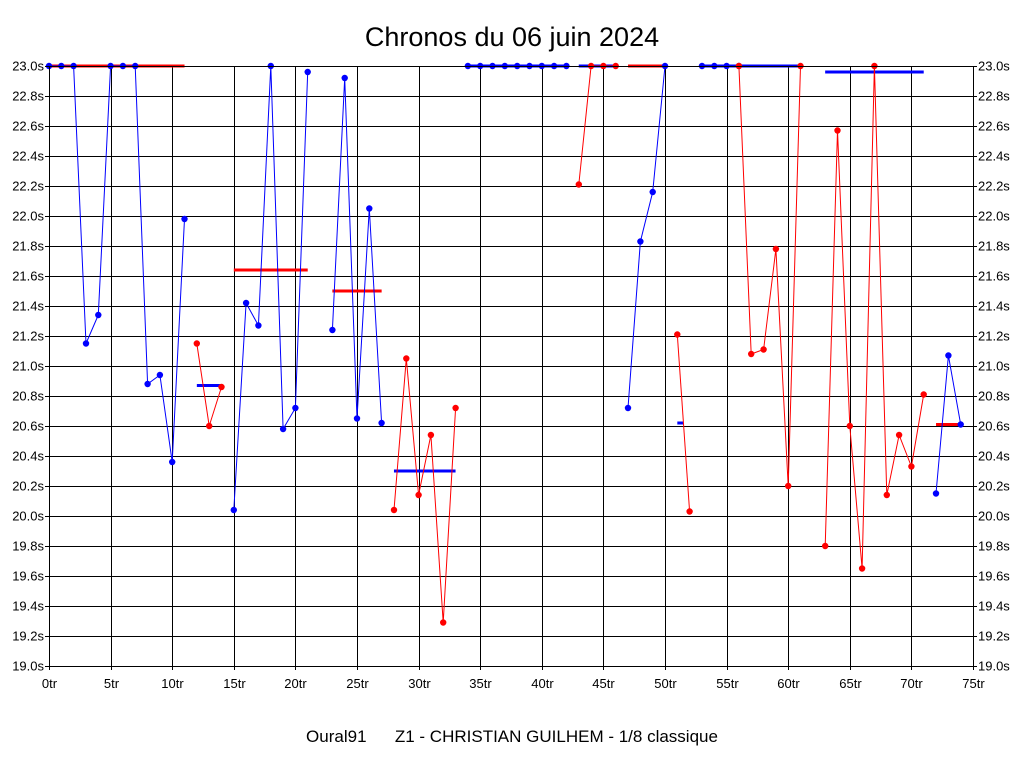 Image resolution: width=1024 pixels, height=768 pixels. I want to click on y-tick-label-right: 19.8s, so click(994, 546).